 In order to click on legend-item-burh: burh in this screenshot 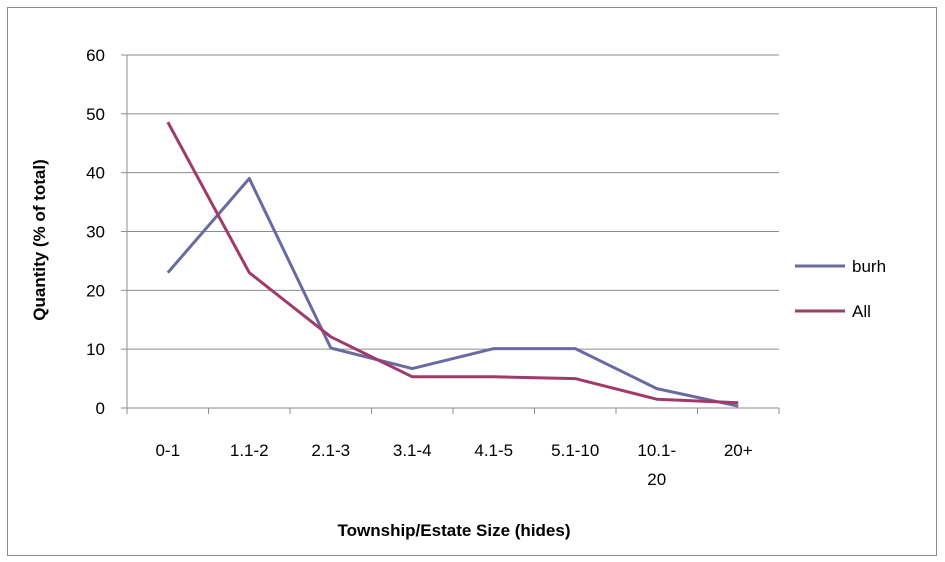, I will do `click(840, 266)`.